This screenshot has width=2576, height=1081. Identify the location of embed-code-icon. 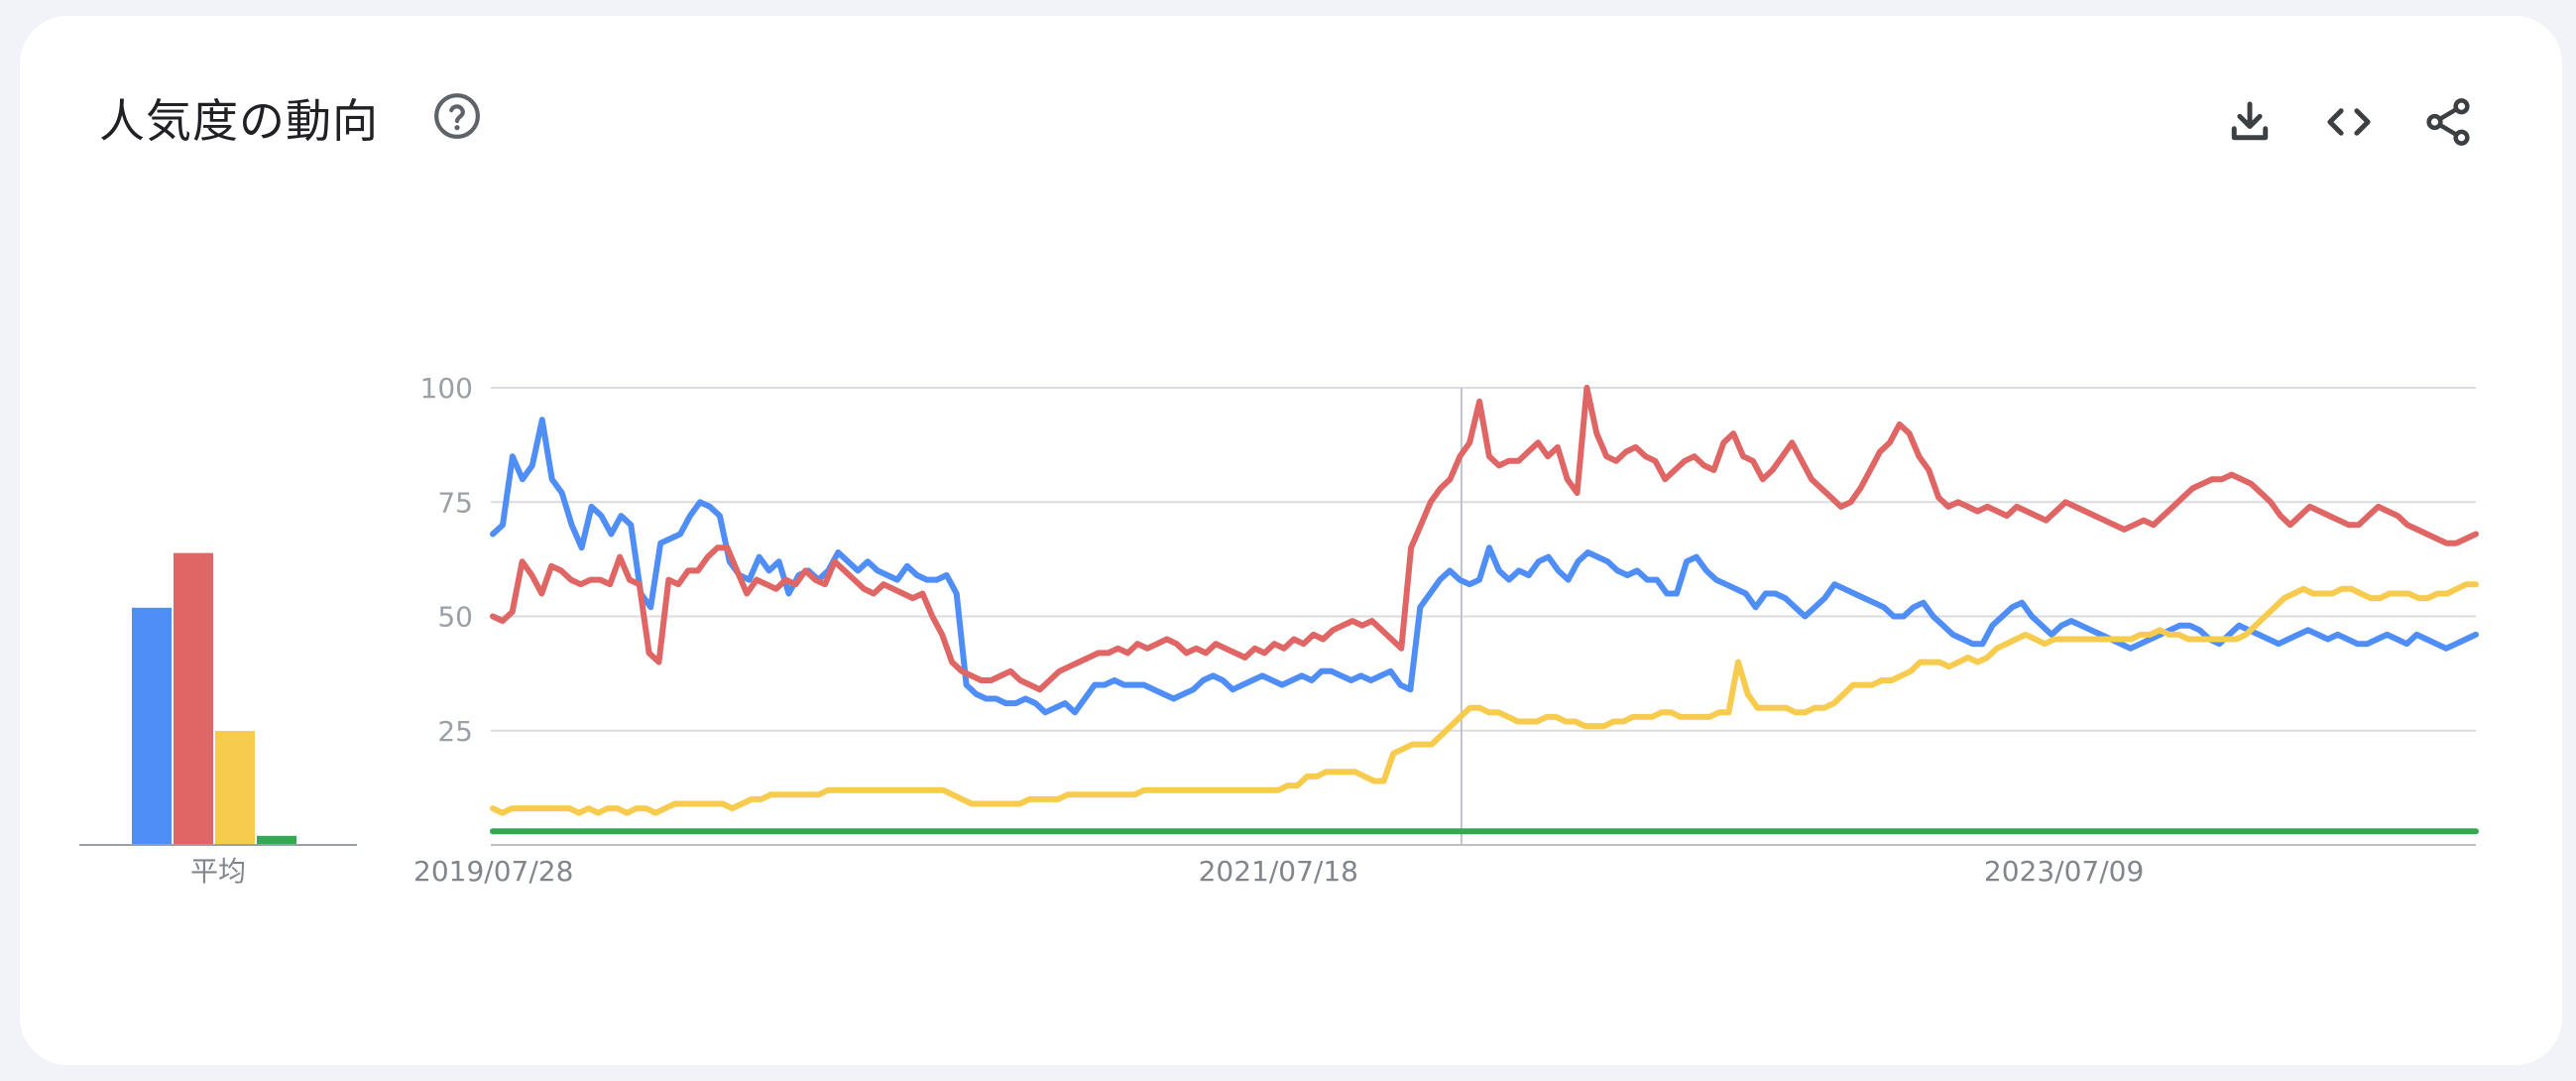
(2349, 122).